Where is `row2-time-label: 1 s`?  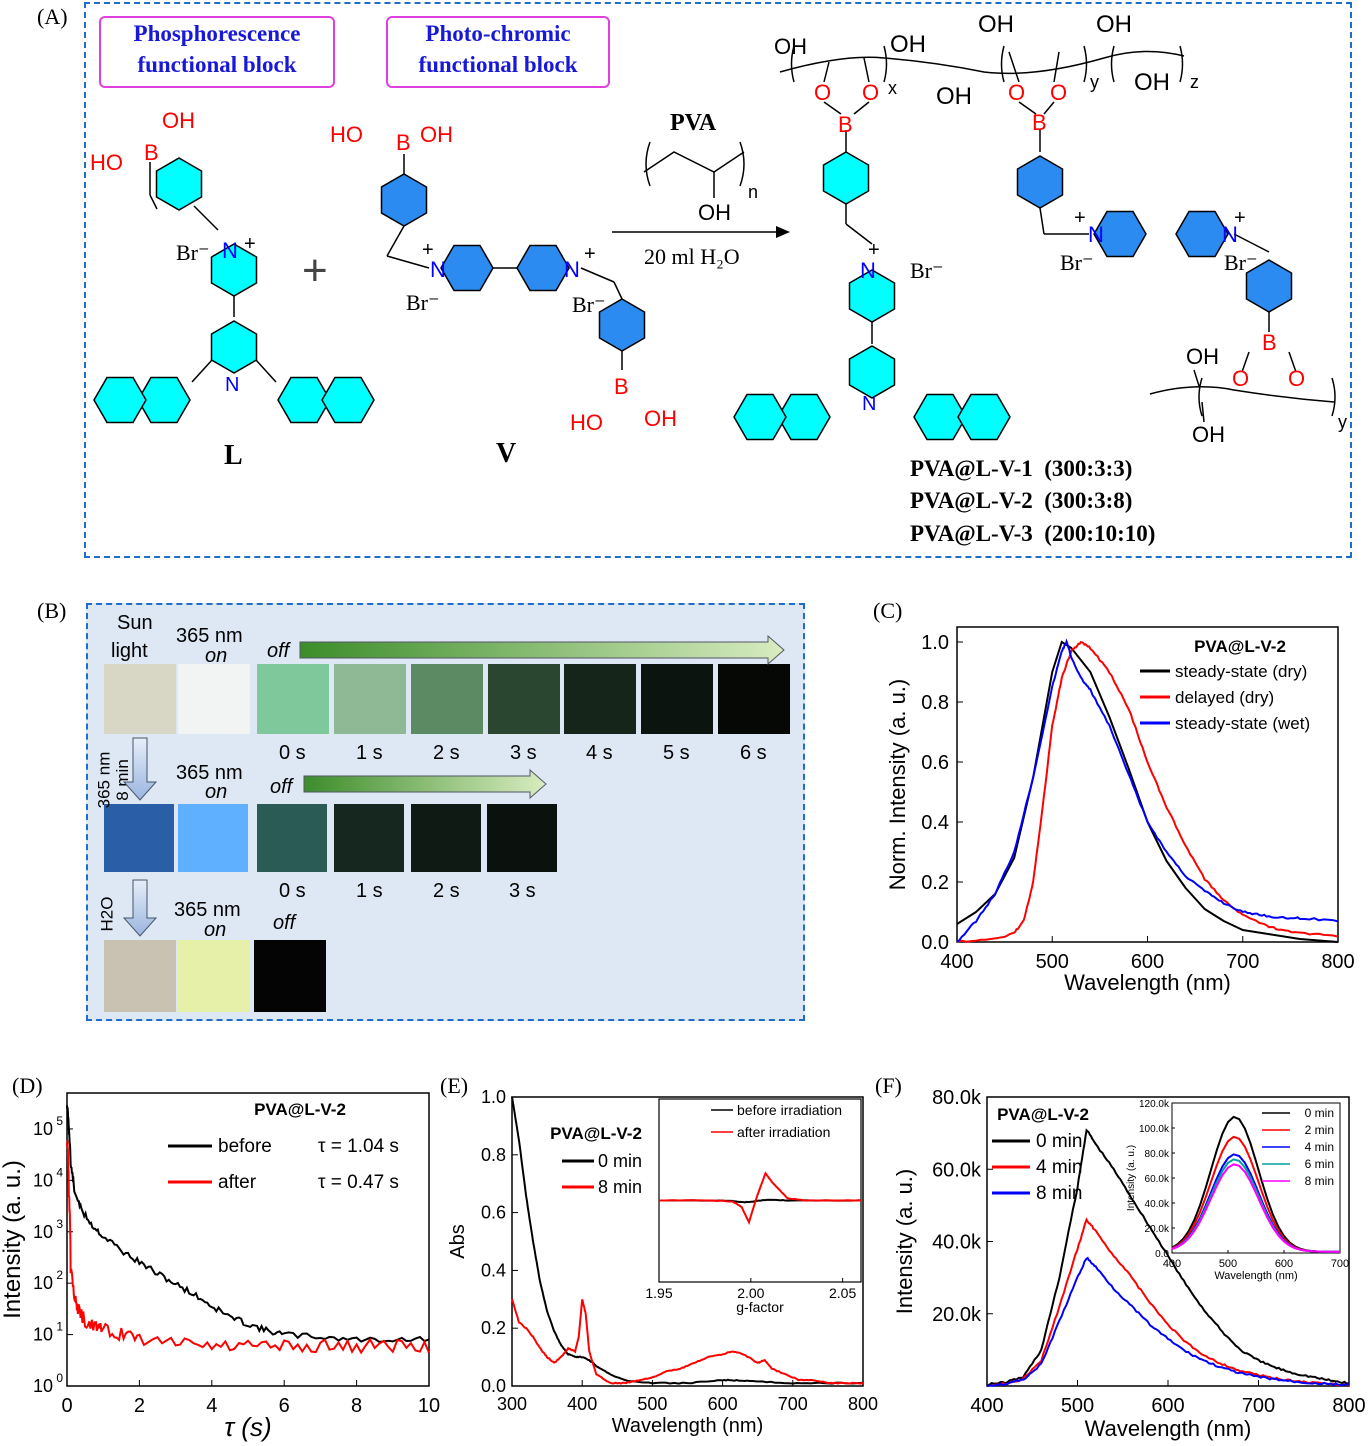 row2-time-label: 1 s is located at coordinates (369, 891).